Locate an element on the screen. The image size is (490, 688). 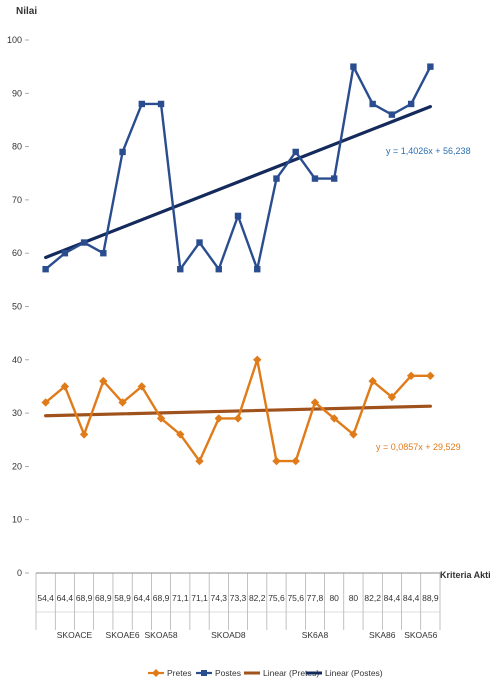
y-axis: 0 10 20 30 40 50 60 70 80 90 100 is located at coordinates (18, 306).